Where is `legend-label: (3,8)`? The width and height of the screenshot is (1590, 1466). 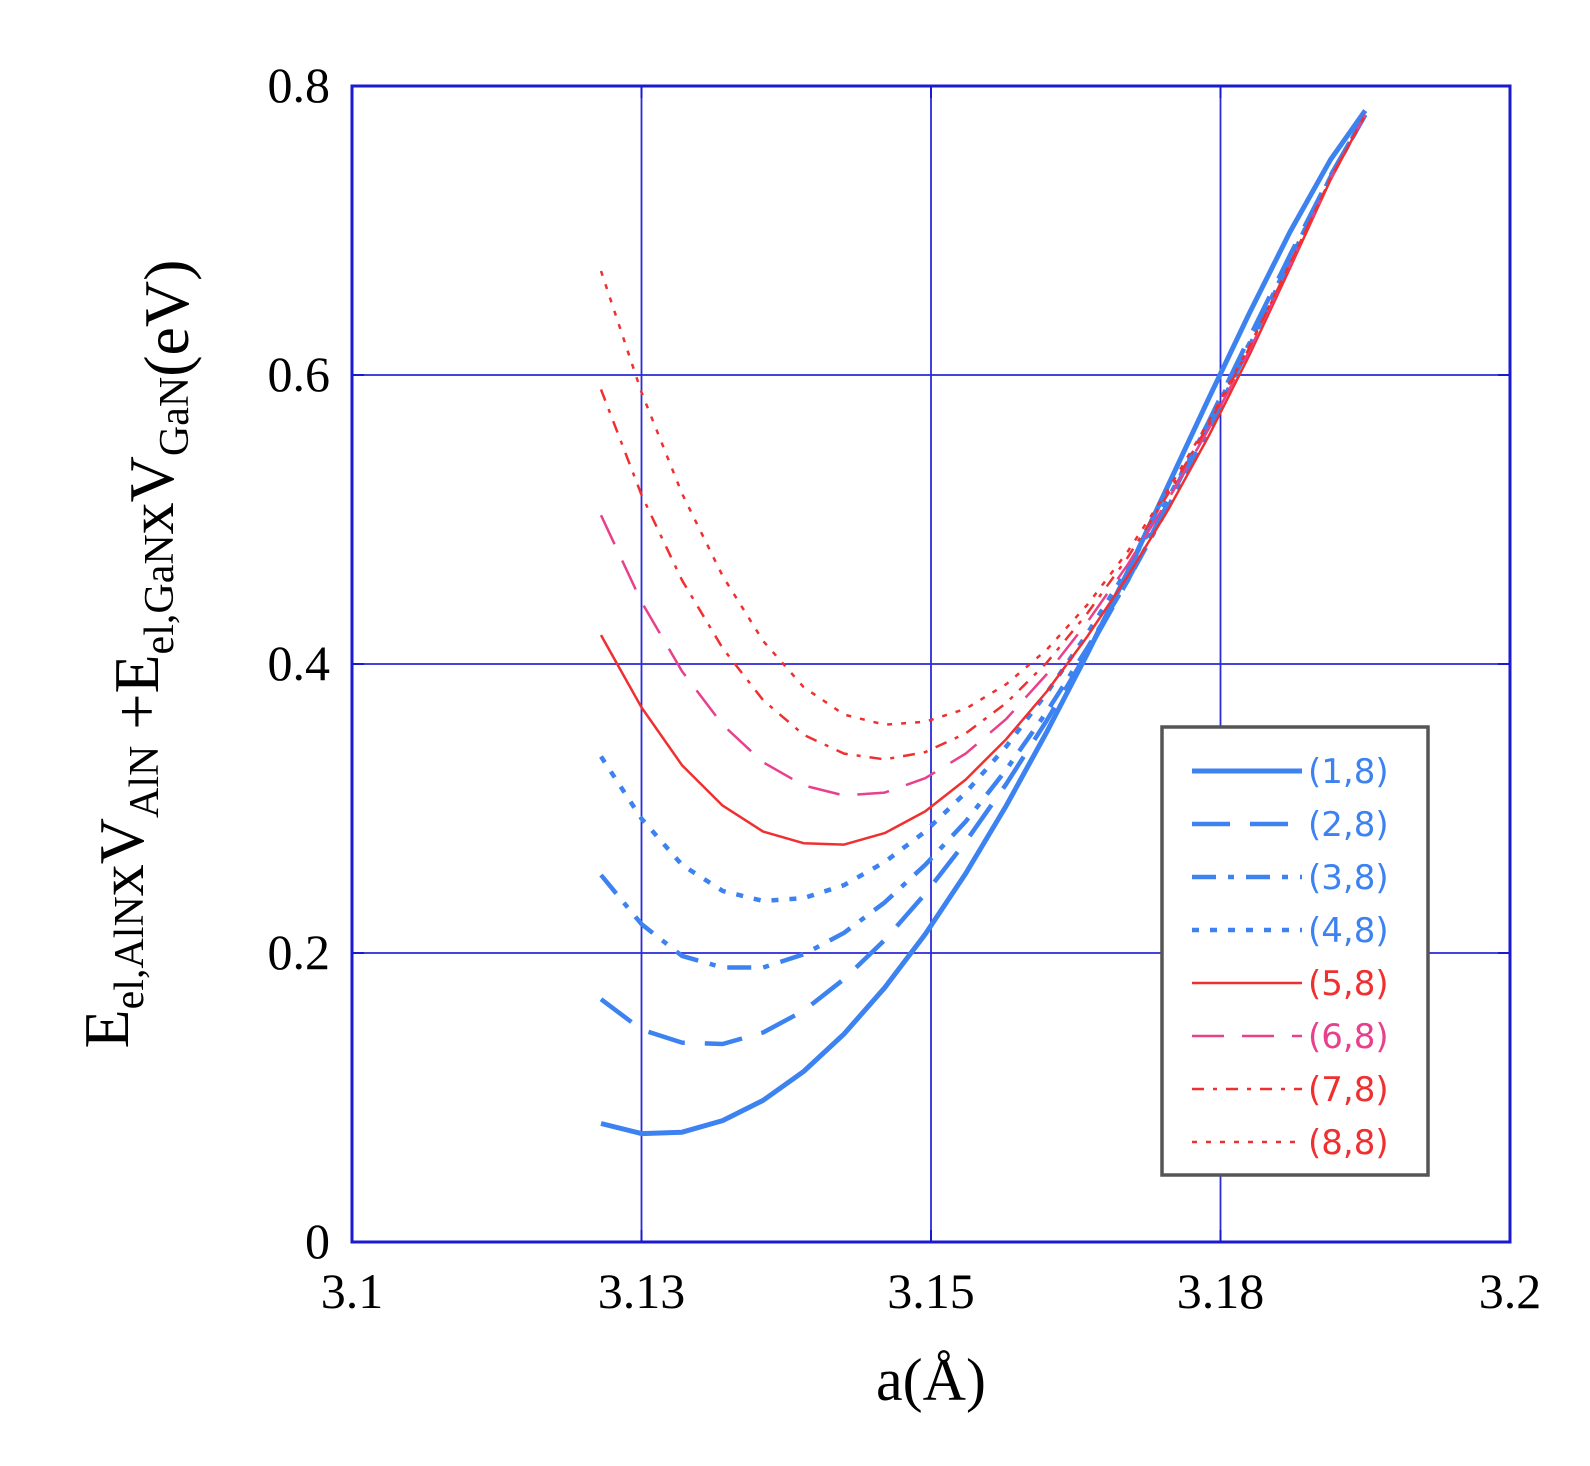 legend-label: (3,8) is located at coordinates (1348, 878).